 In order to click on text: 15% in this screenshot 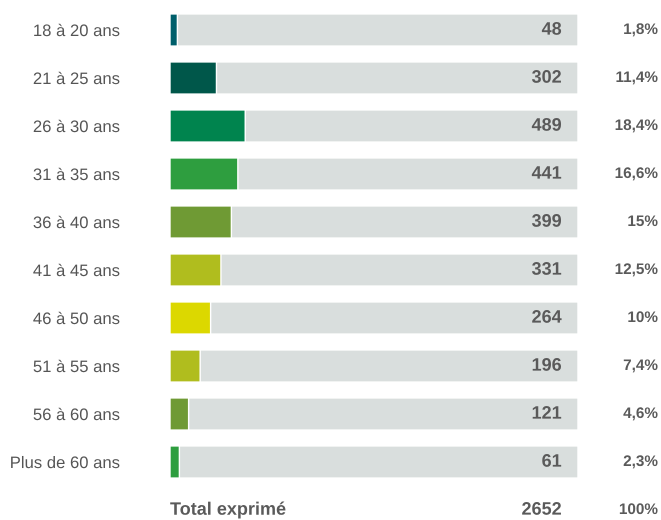, I will do `click(643, 220)`.